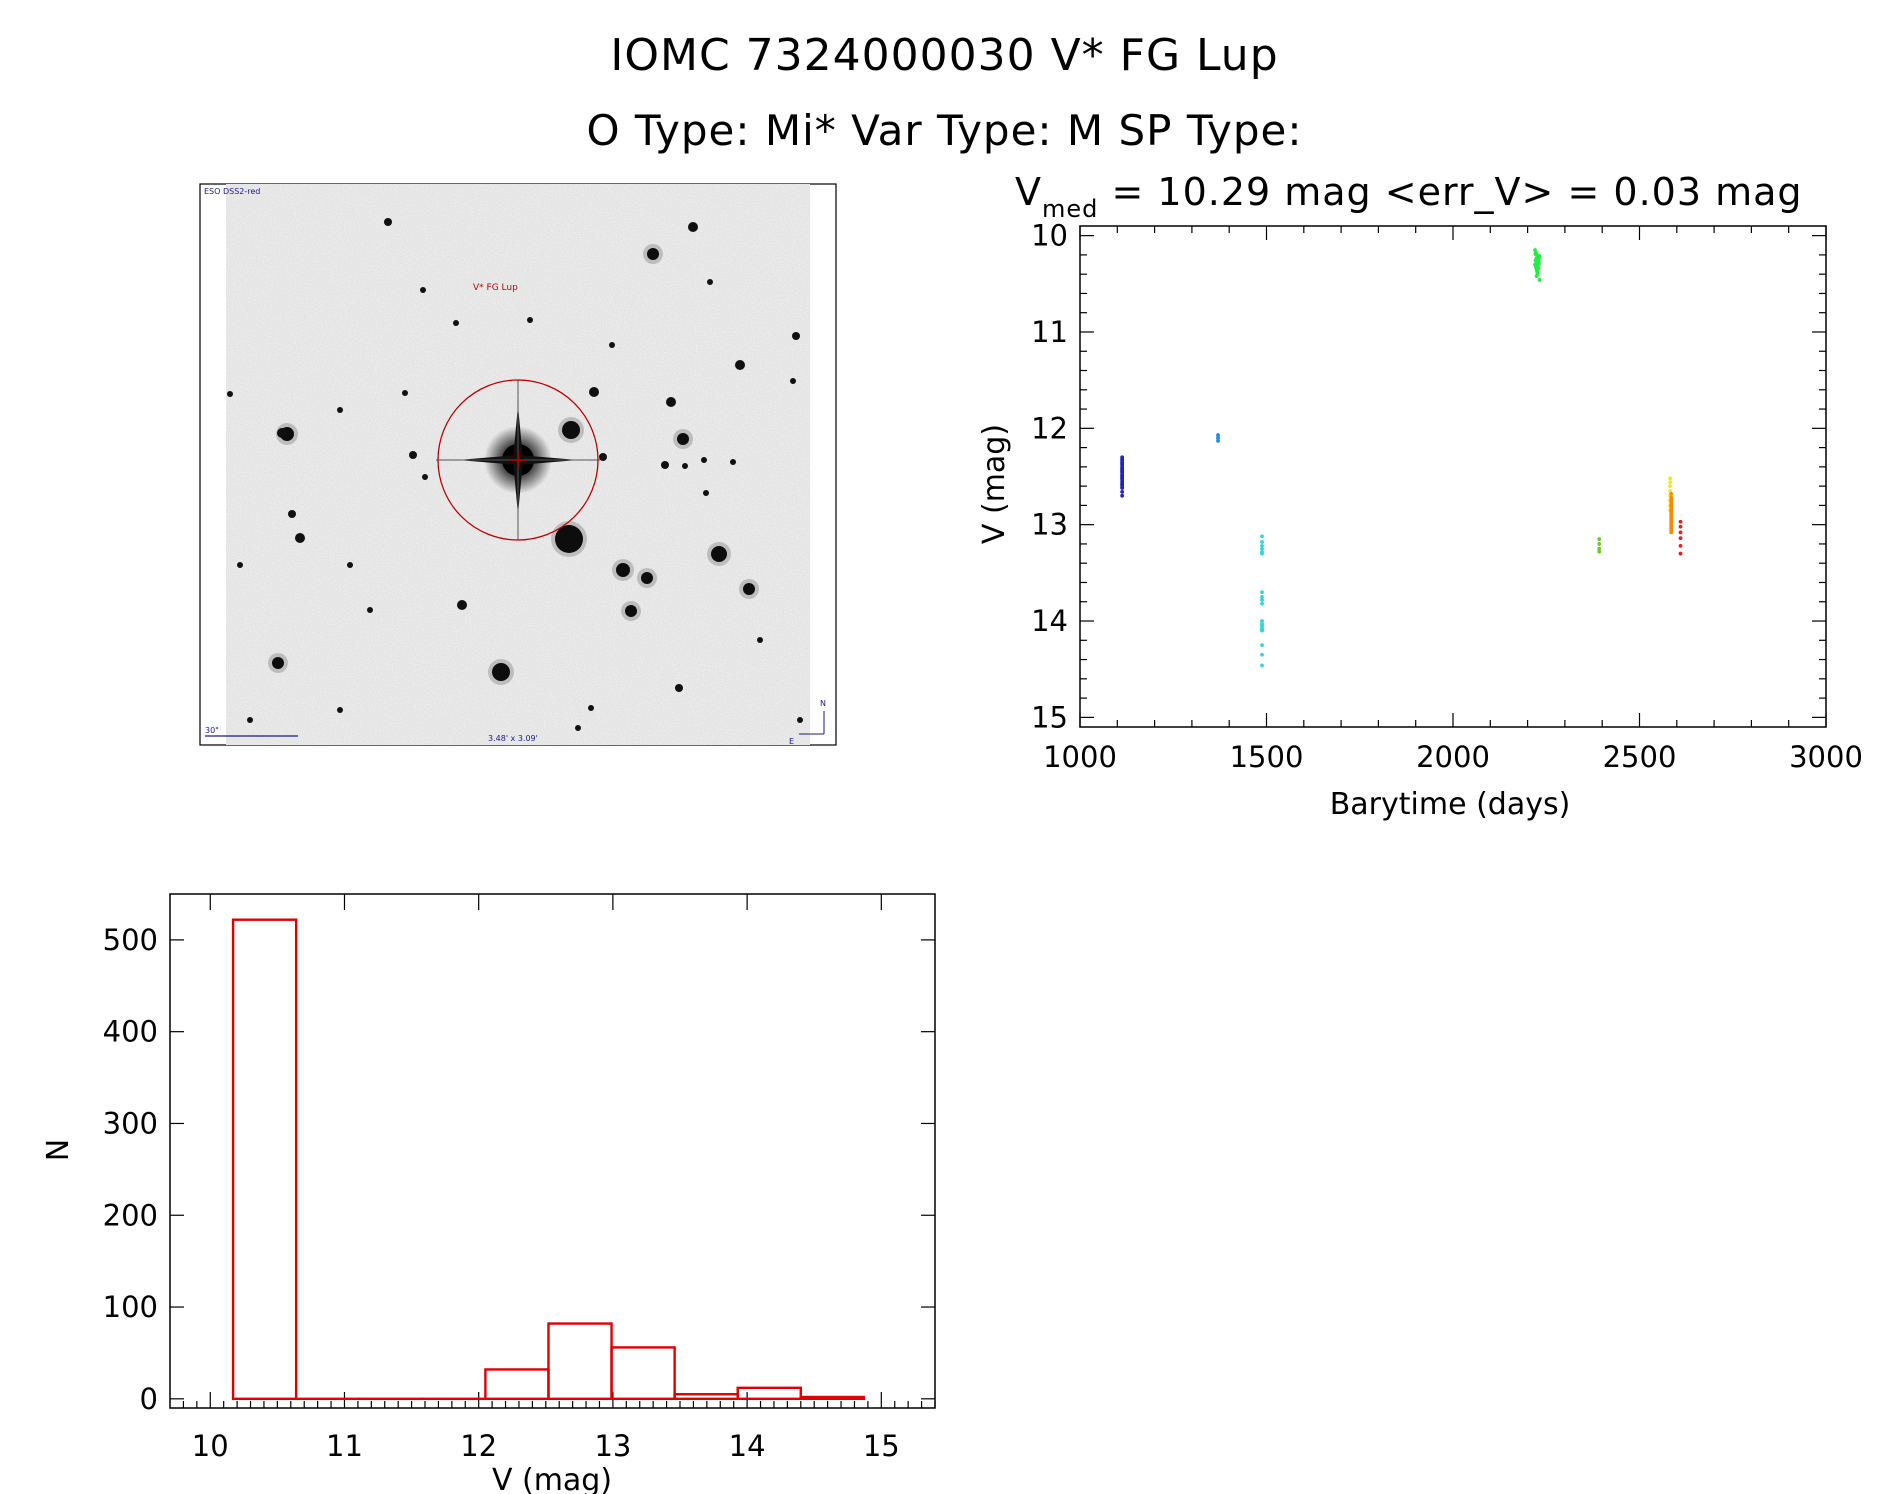  Describe the element at coordinates (1453, 757) in the screenshot. I see `light-curve-xtick-label: 2000` at that location.